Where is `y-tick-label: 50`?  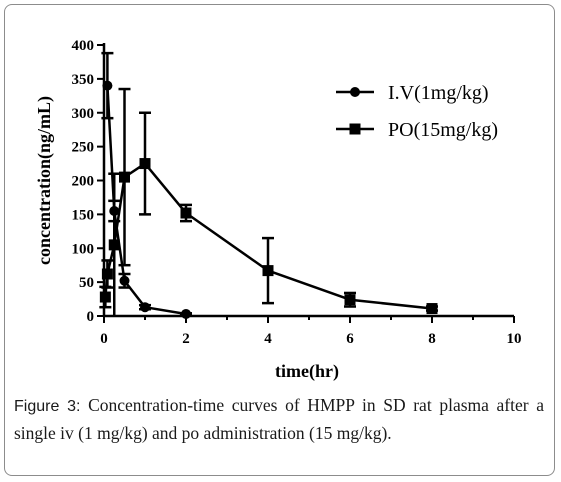 y-tick-label: 50 is located at coordinates (86, 283).